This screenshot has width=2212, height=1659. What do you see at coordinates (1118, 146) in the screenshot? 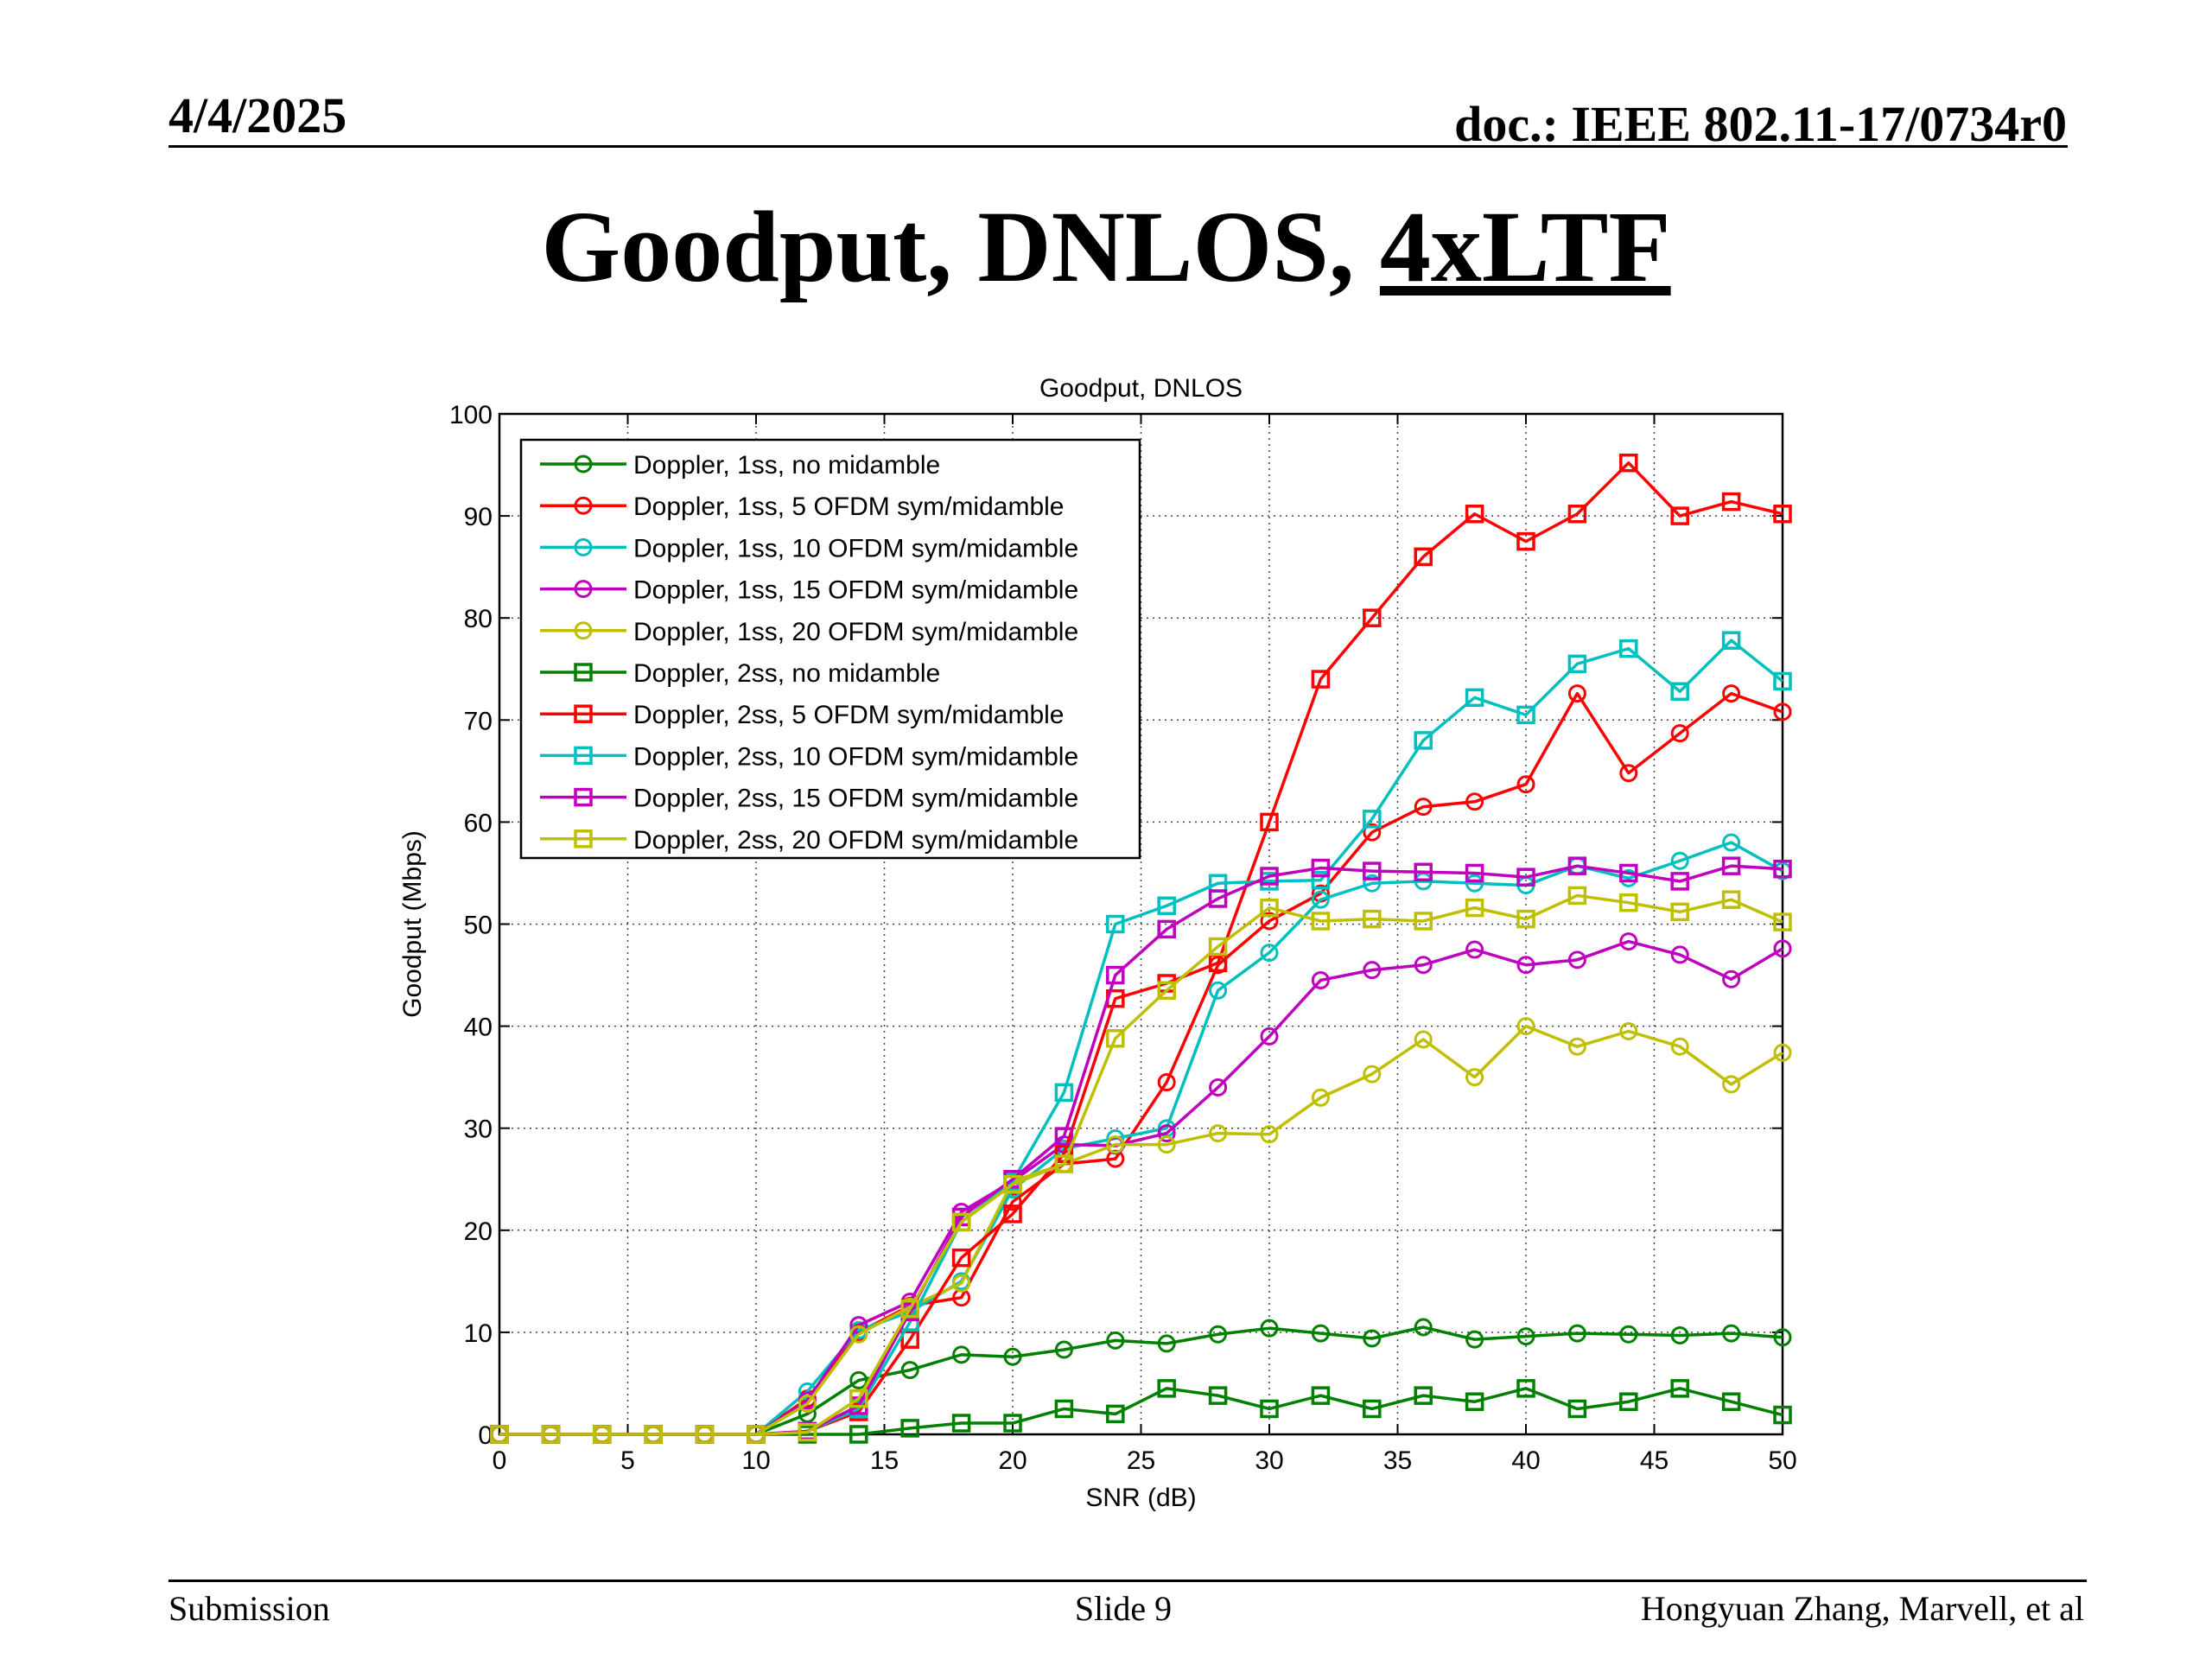
I see `header-rule` at bounding box center [1118, 146].